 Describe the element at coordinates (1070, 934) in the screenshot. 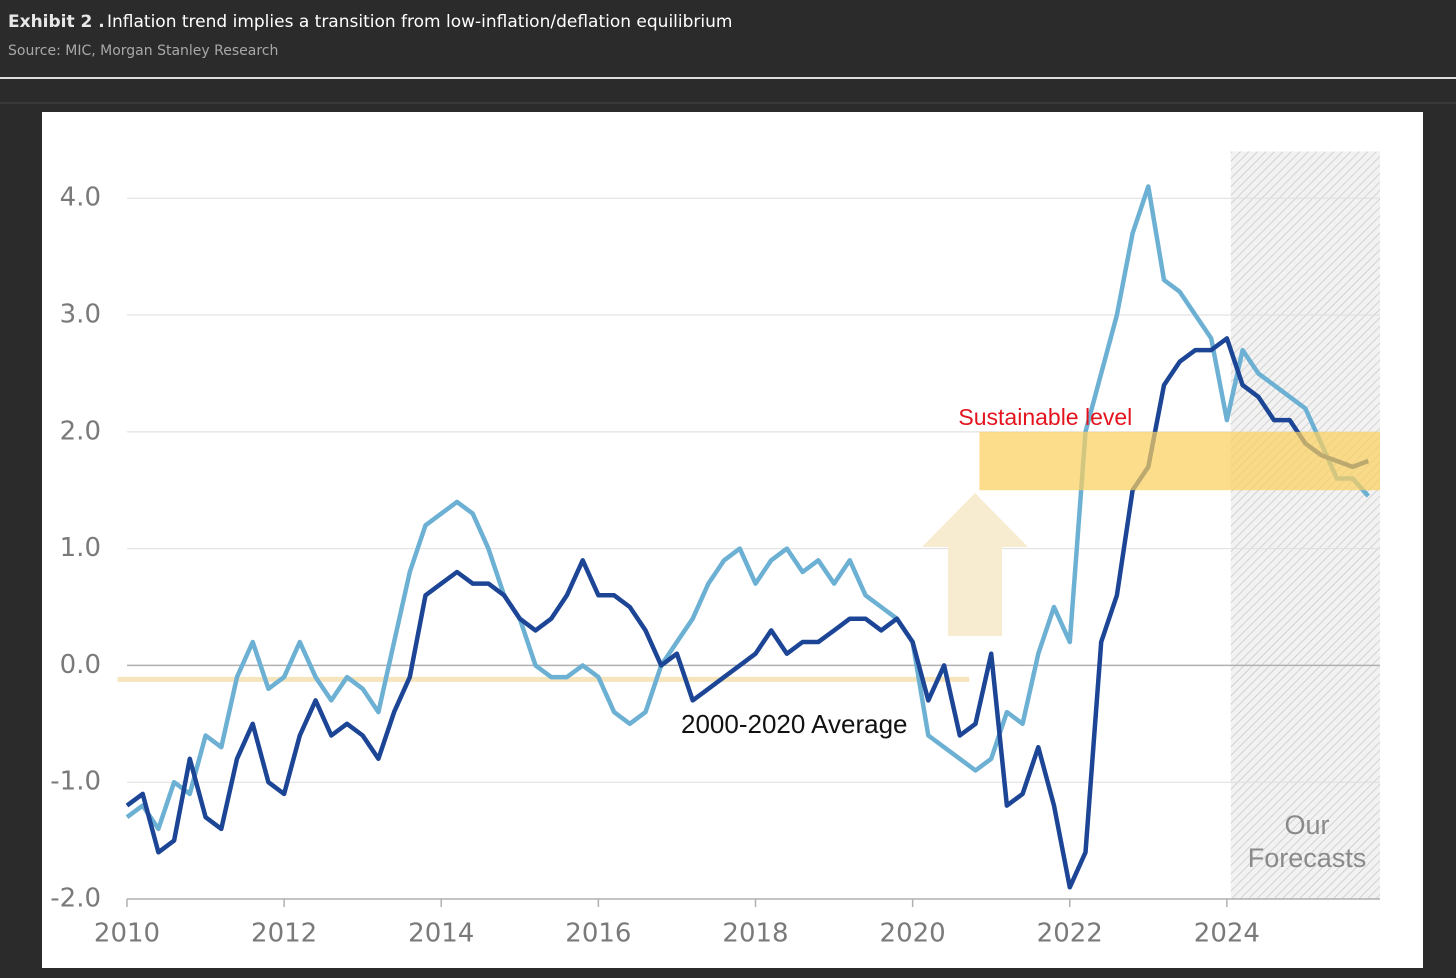

I see `x-tick-label: 2022` at that location.